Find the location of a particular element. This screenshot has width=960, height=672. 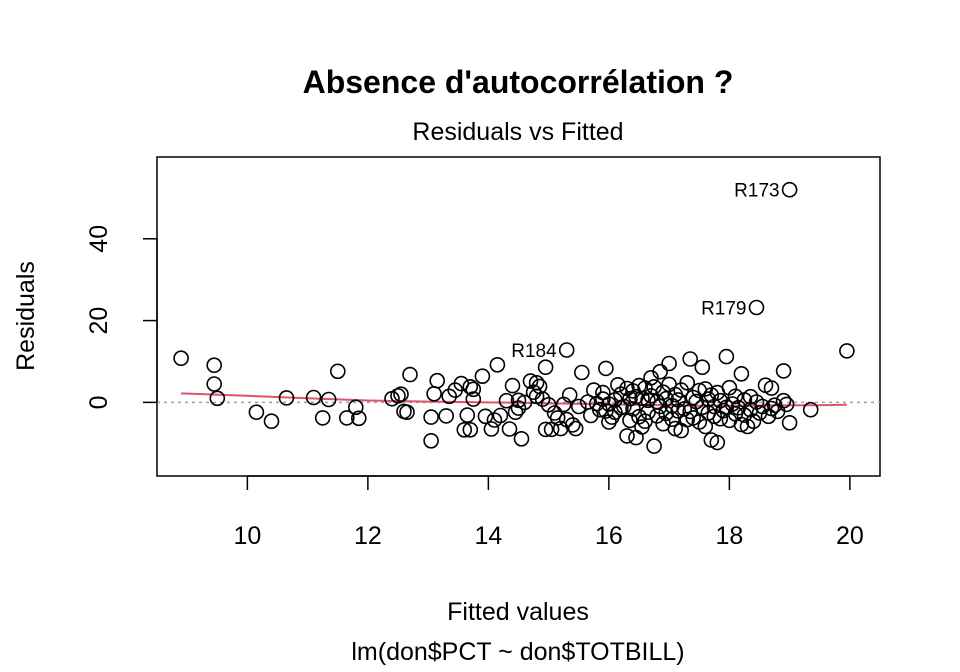

x-tick-label: 10 is located at coordinates (247, 536).